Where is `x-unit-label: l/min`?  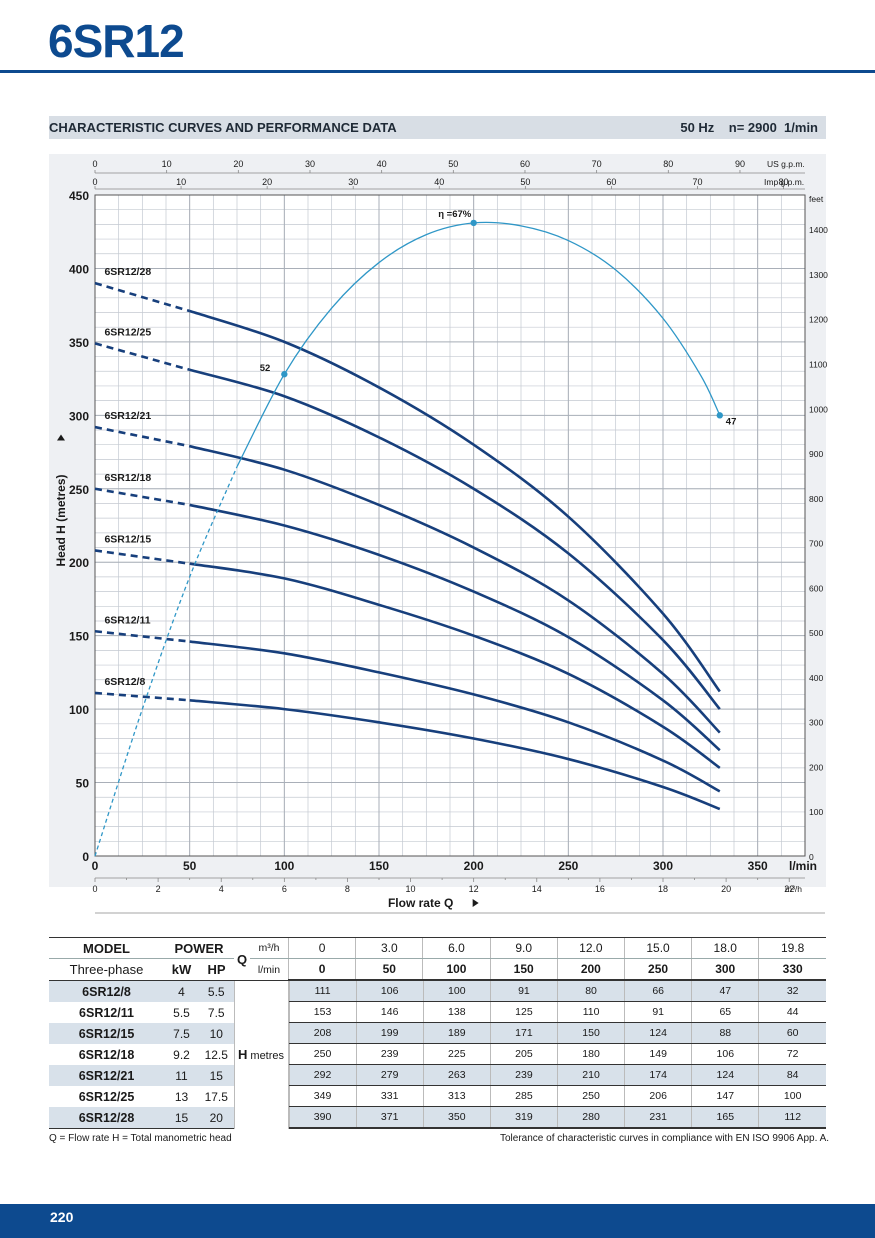
x-unit-label: l/min is located at coordinates (803, 866).